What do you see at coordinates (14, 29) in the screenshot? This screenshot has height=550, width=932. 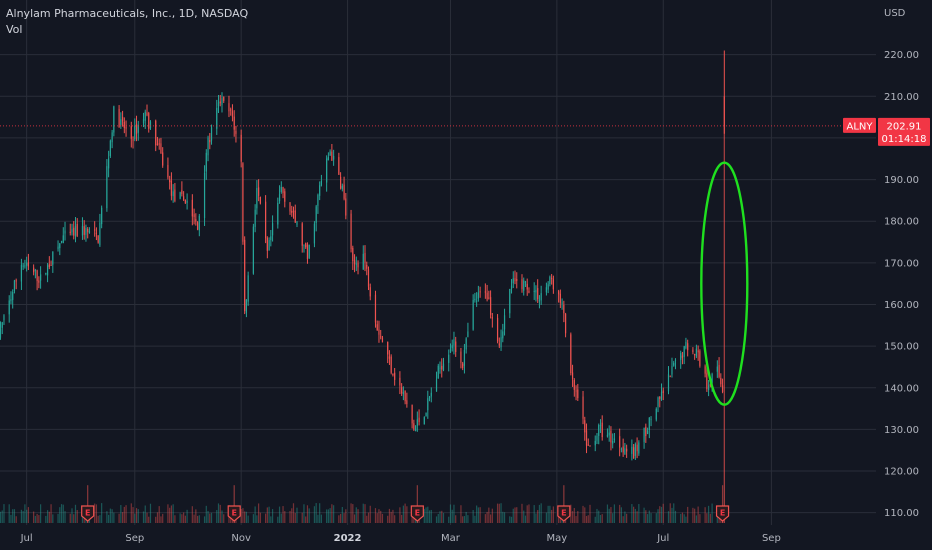 I see `volume-label: Vol` at bounding box center [14, 29].